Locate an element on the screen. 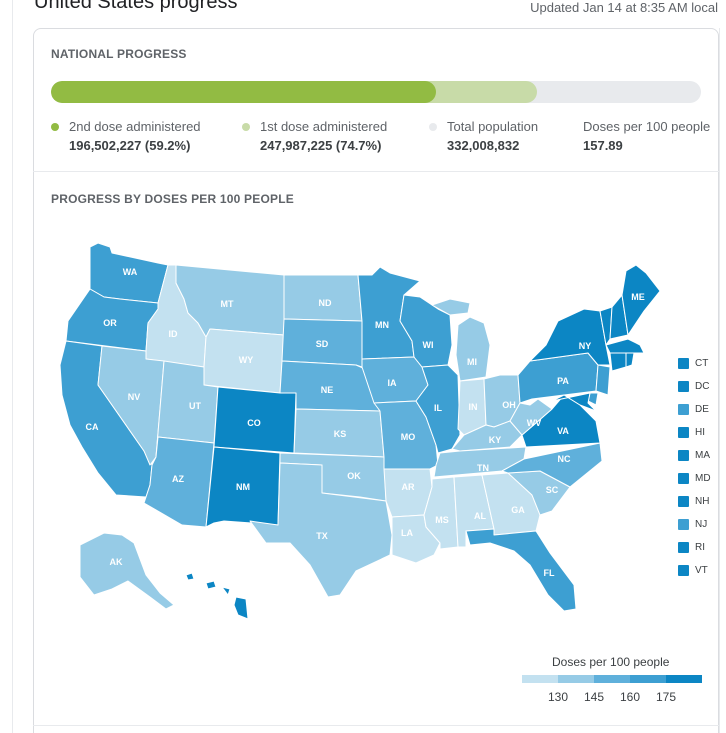 The width and height of the screenshot is (726, 733). label-VA: VA is located at coordinates (563, 431).